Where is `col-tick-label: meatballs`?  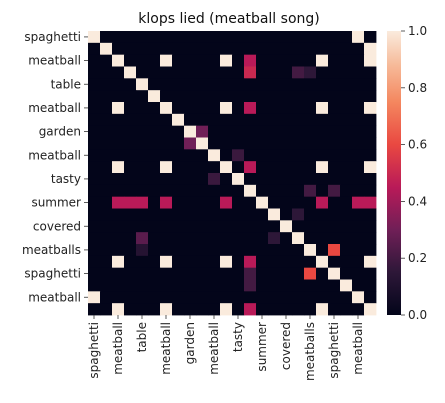
col-tick-label: meatballs is located at coordinates (310, 351).